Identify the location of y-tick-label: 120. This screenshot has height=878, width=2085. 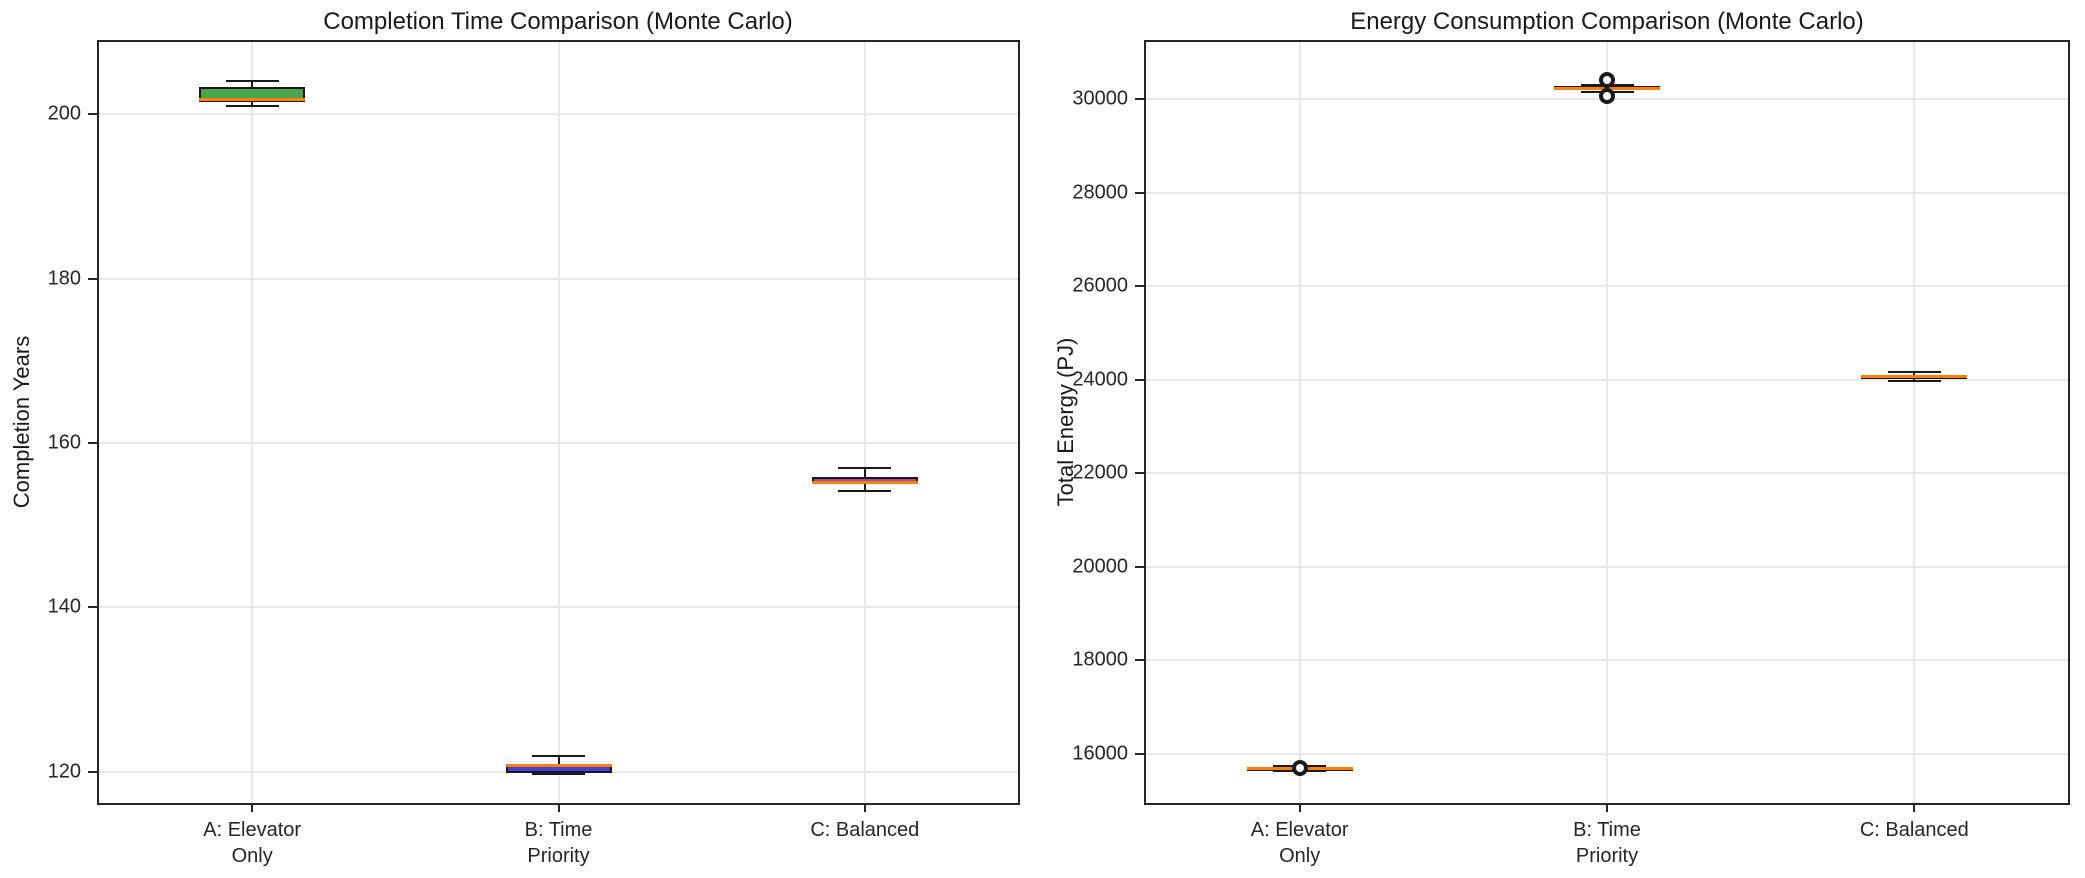
(64, 771).